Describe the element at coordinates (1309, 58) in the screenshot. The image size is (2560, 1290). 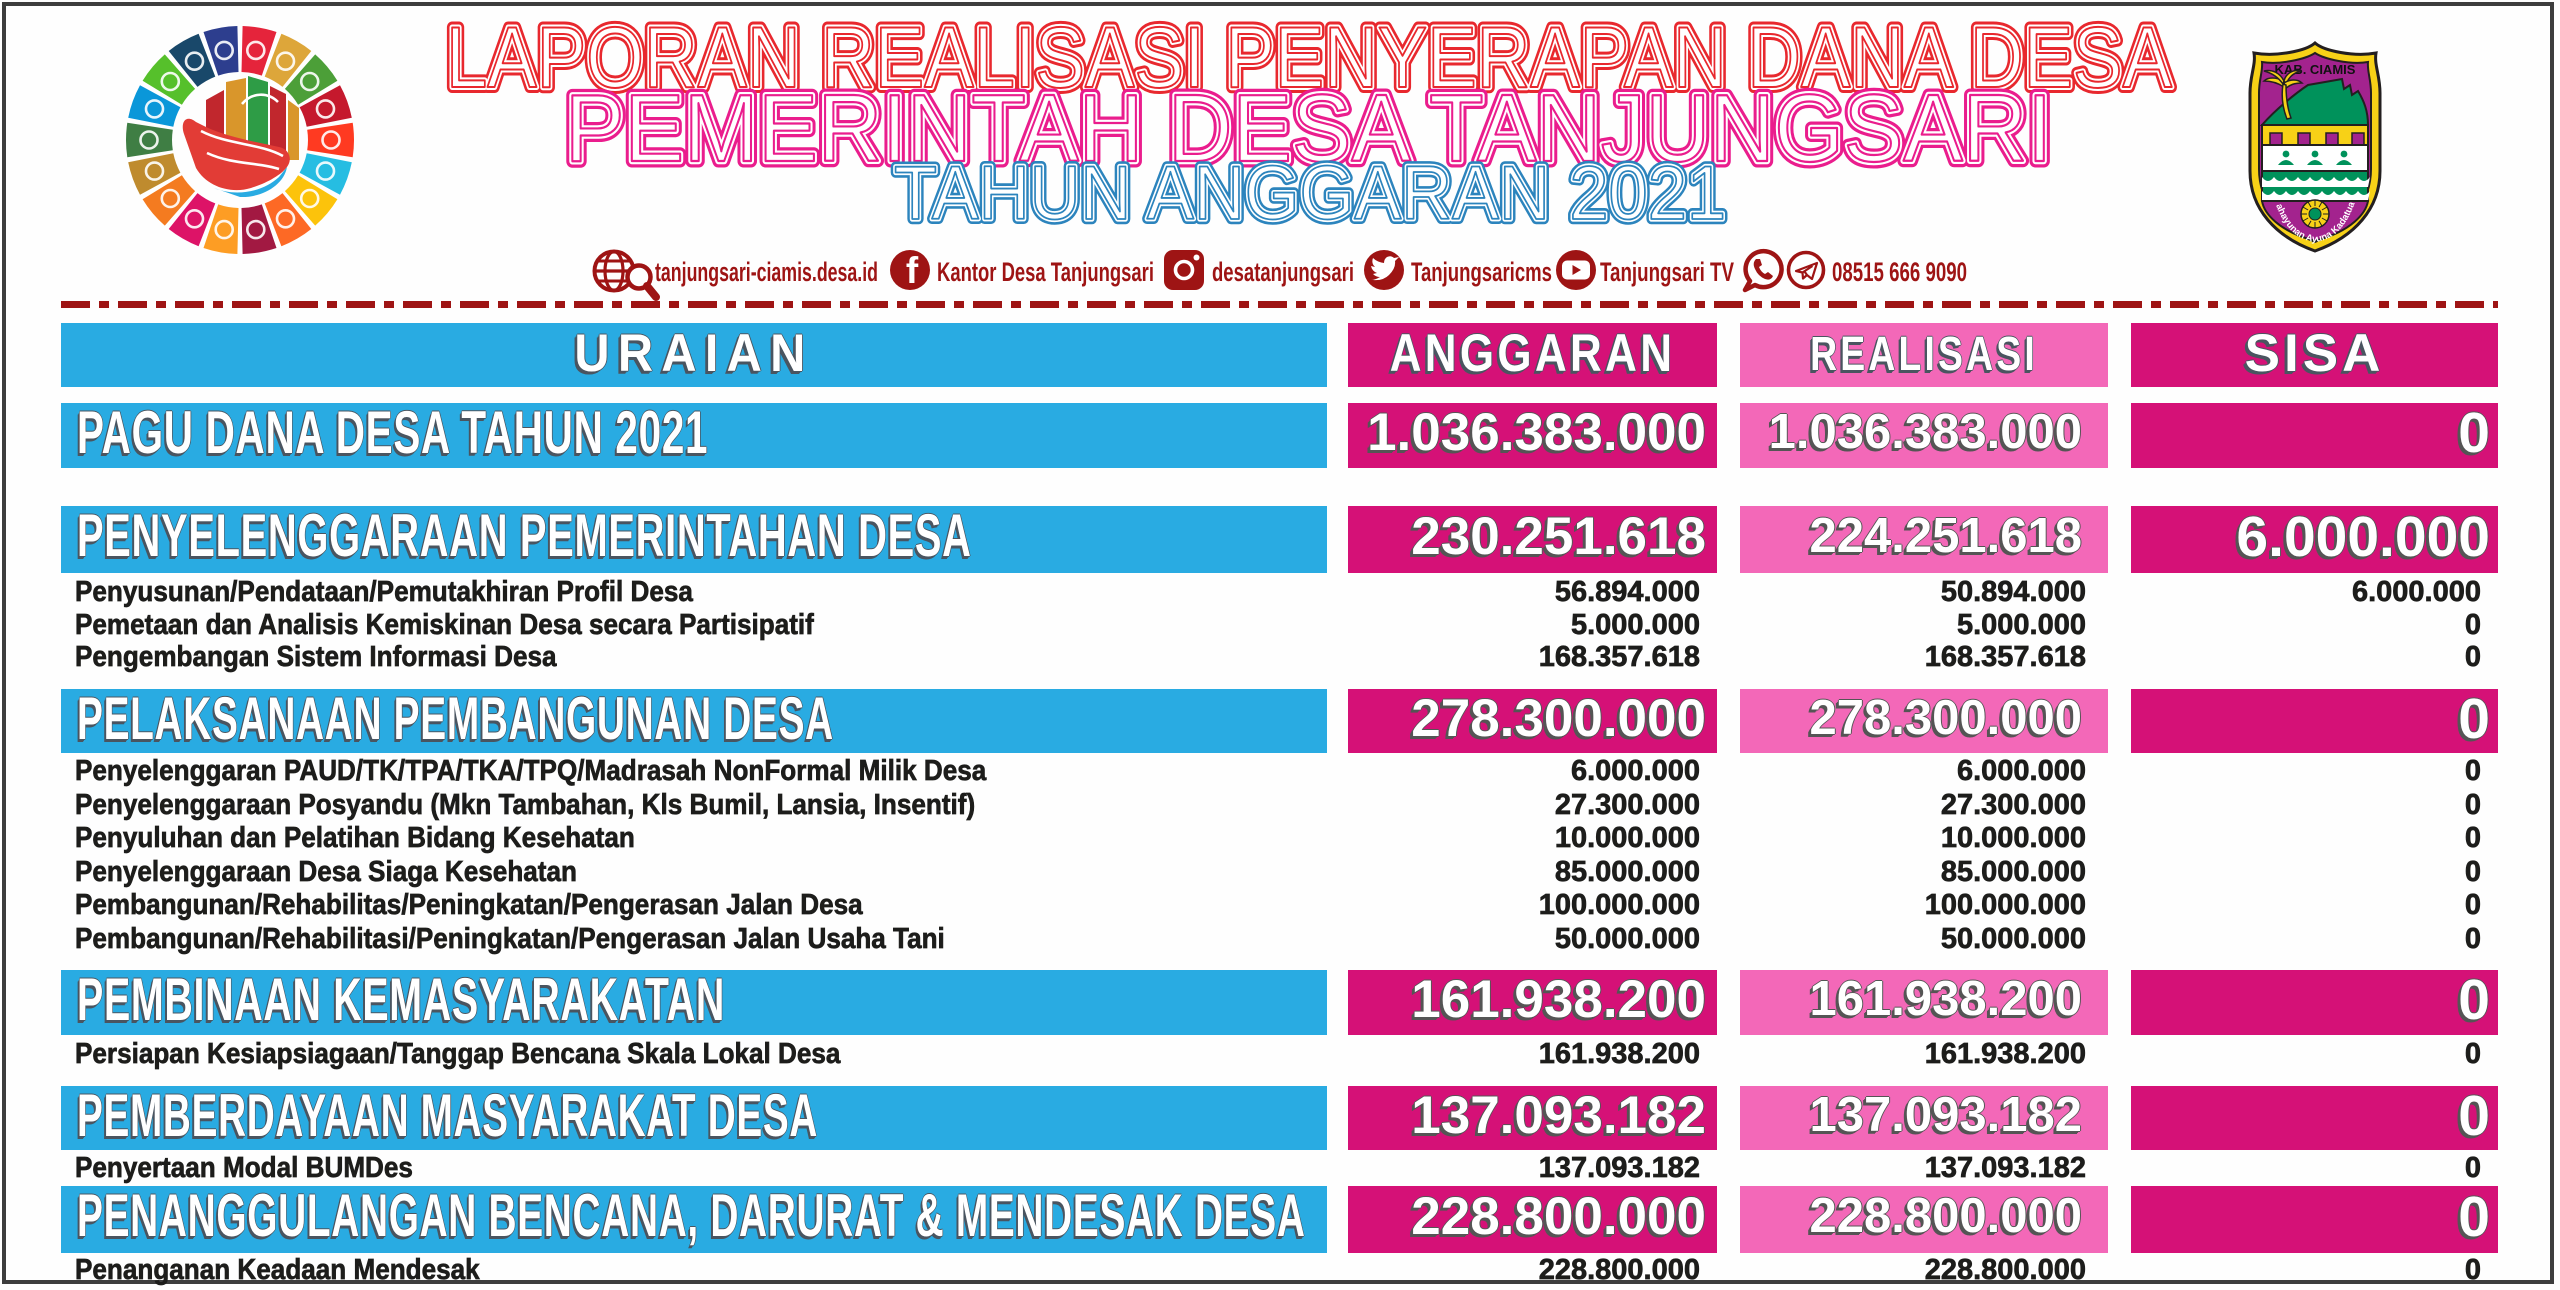
I see `svg-text:LAPORAN REALISASI PENYERAPAN D: LAPORAN REALISASI PENYERAPAN DANA DESA` at that location.